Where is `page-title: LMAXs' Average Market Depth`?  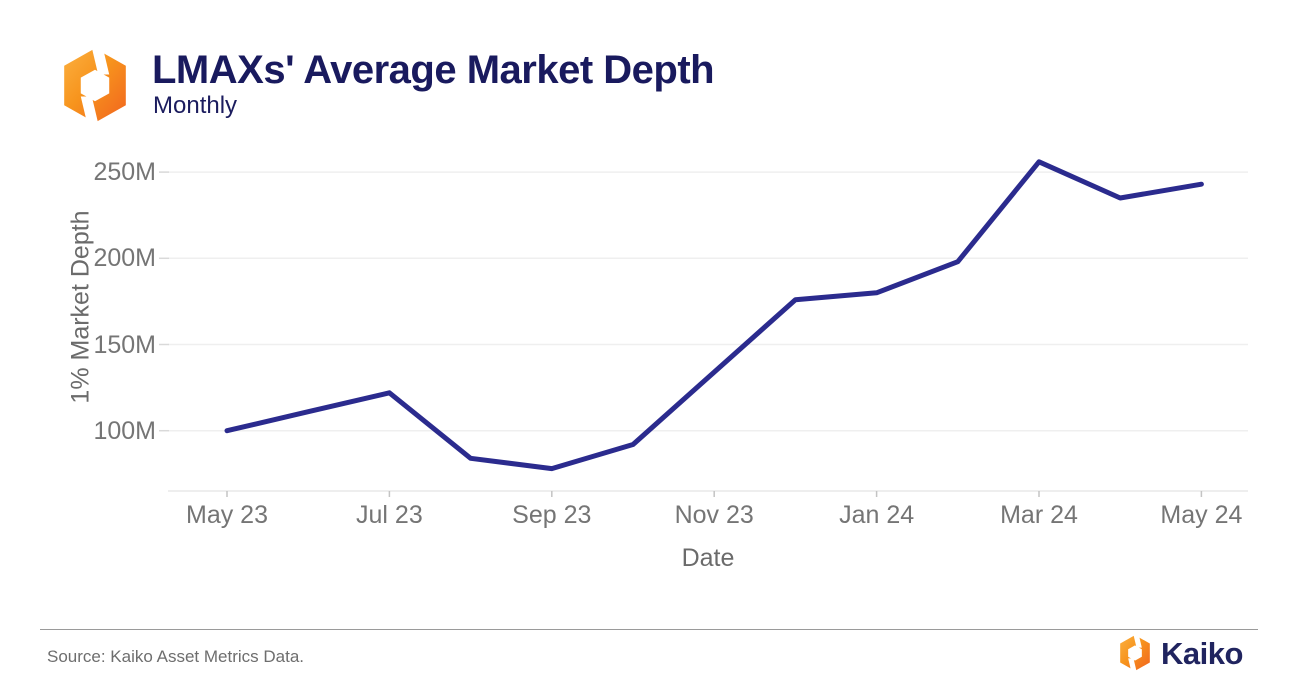
page-title: LMAXs' Average Market Depth is located at coordinates (433, 70).